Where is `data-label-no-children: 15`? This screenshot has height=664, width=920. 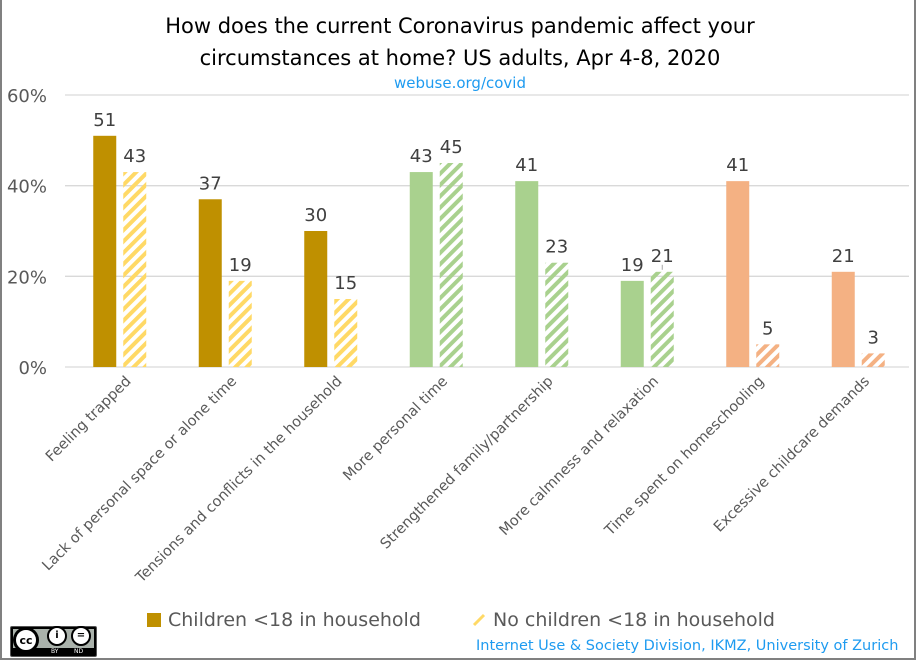
data-label-no-children: 15 is located at coordinates (345, 283).